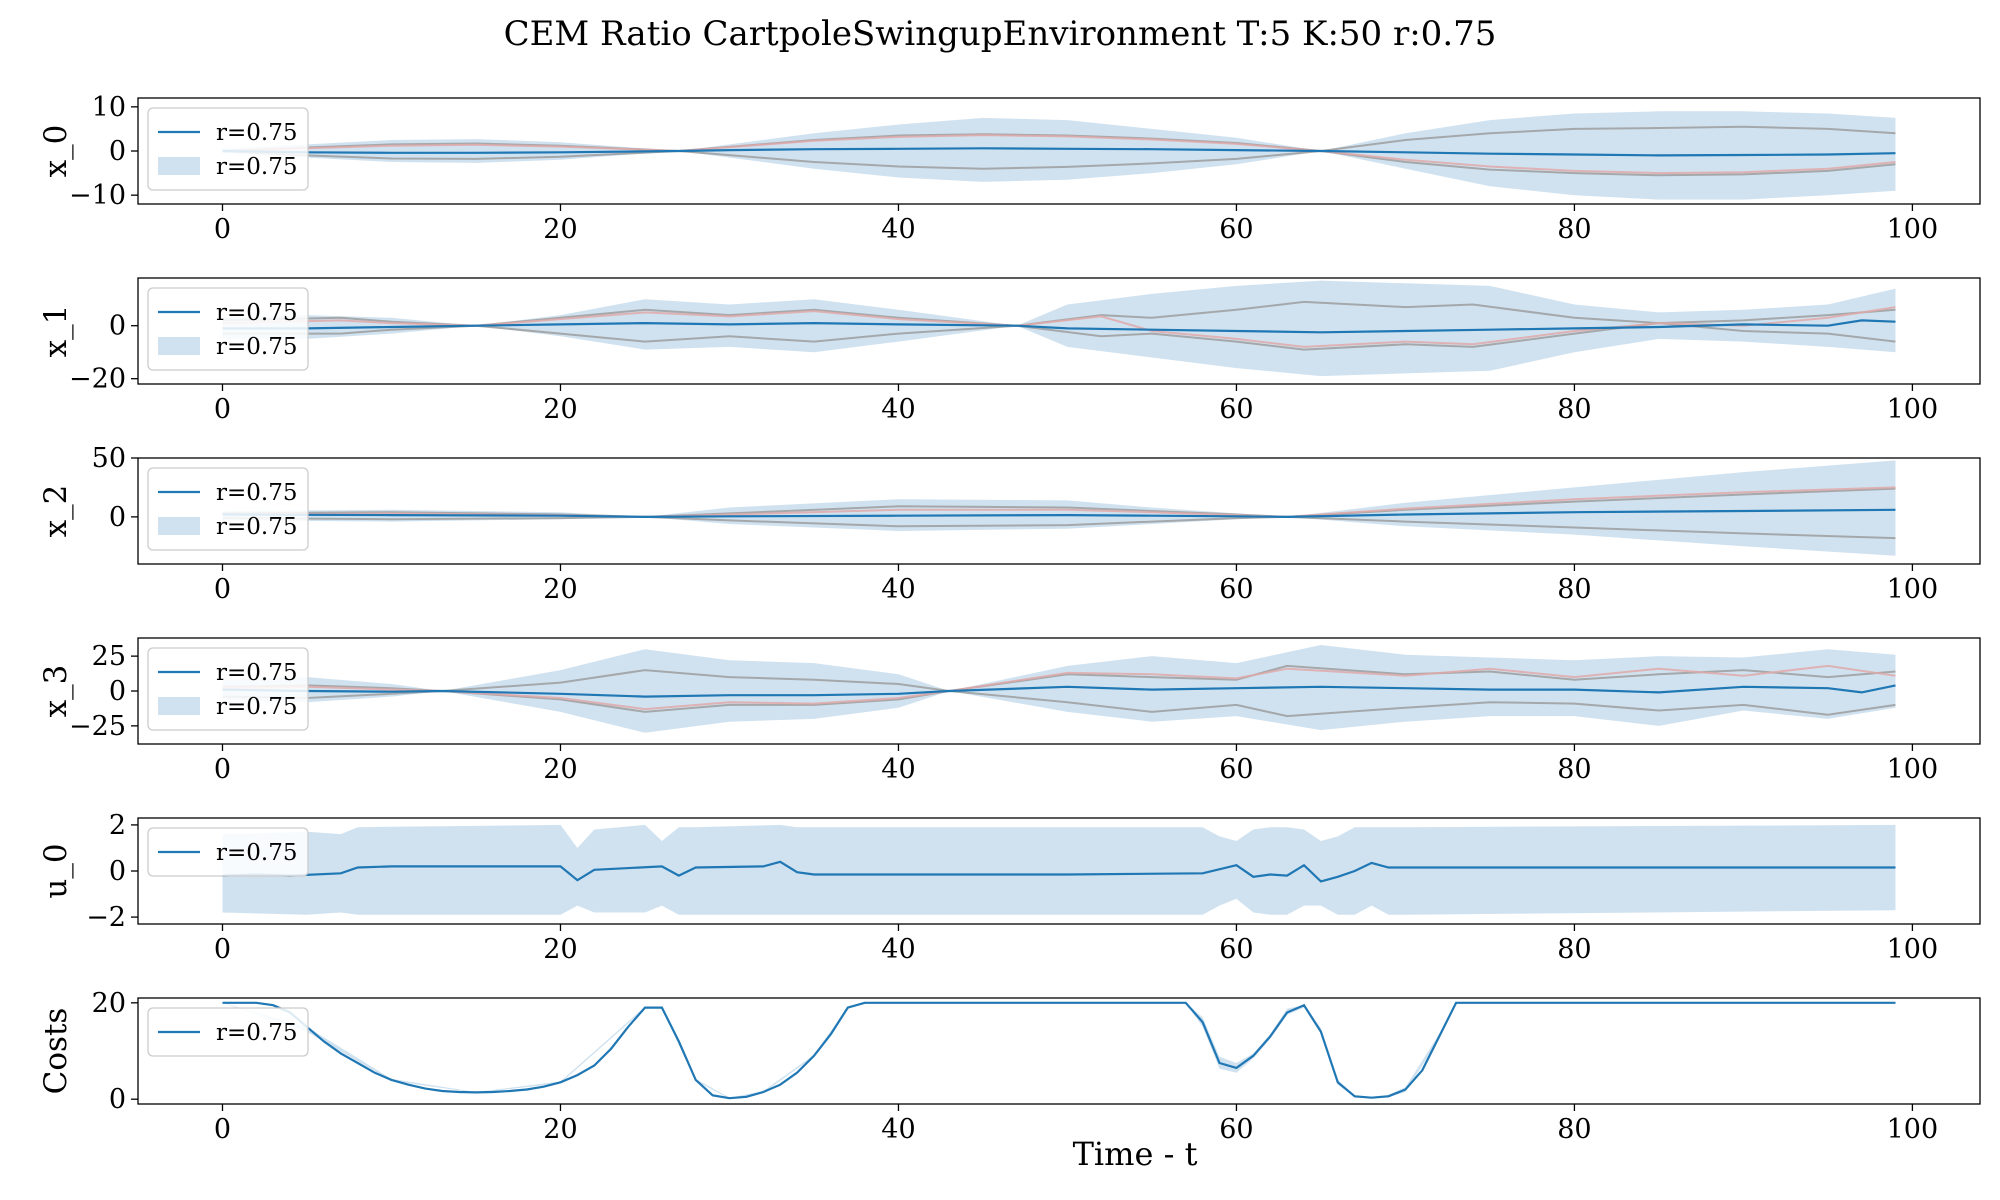 The image size is (2000, 1200). I want to click on subplot-x-3: 0 20 40 60 80 100 −25 0 25 x_3 r=0.75 r=0.75, so click(1009, 711).